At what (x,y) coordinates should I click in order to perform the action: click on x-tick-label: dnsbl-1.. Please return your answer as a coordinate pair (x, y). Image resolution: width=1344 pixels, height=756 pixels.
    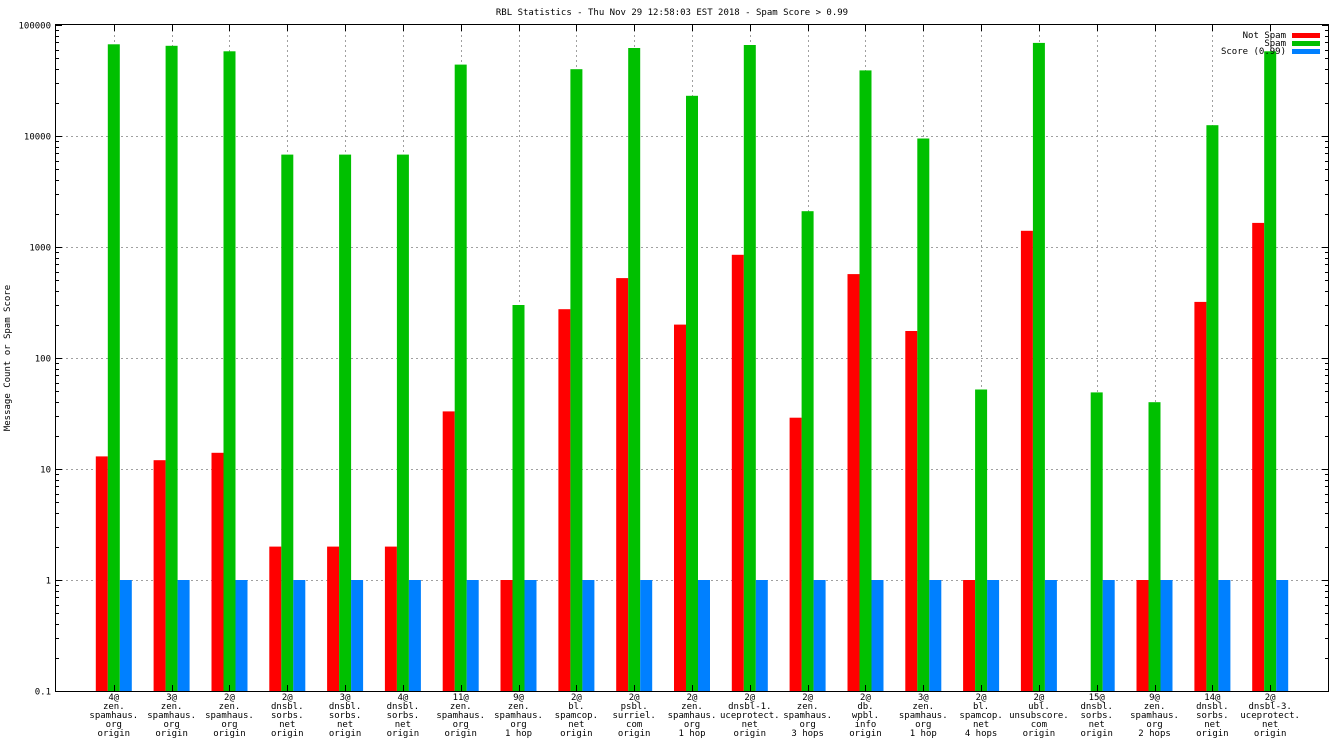
    Looking at the image, I should click on (749, 707).